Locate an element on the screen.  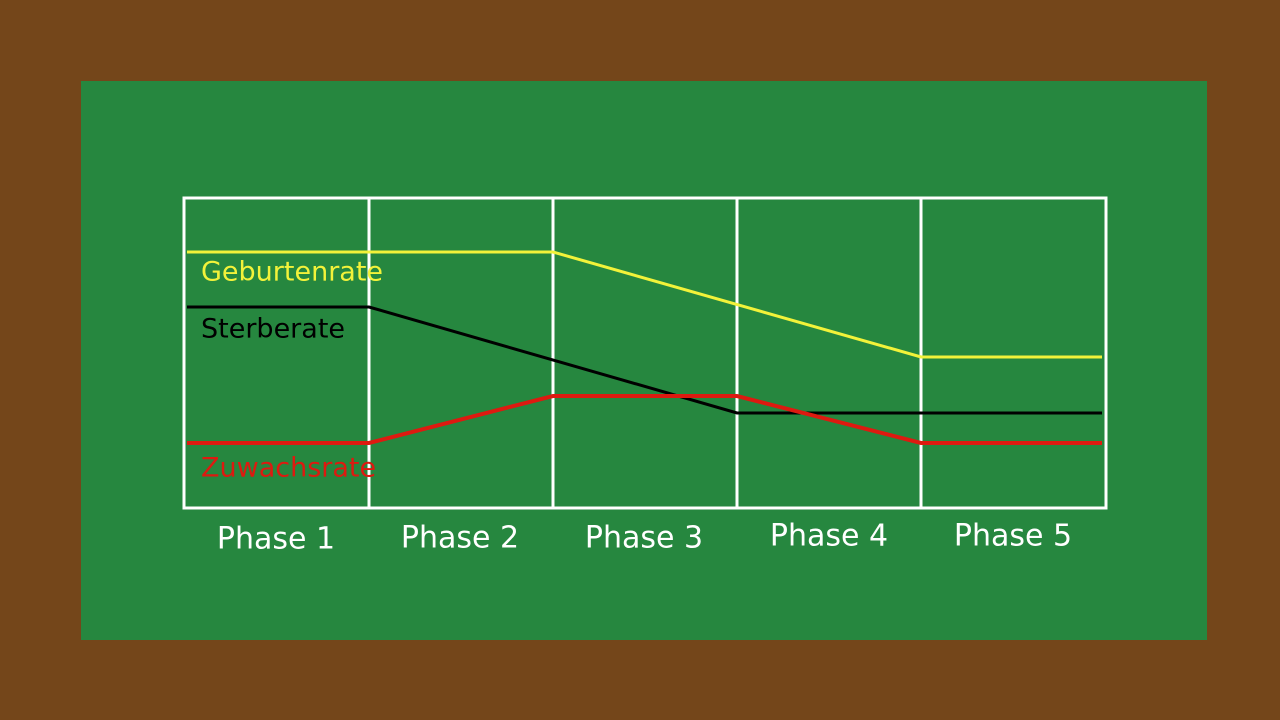
growth-rate-curve is located at coordinates (644, 419).